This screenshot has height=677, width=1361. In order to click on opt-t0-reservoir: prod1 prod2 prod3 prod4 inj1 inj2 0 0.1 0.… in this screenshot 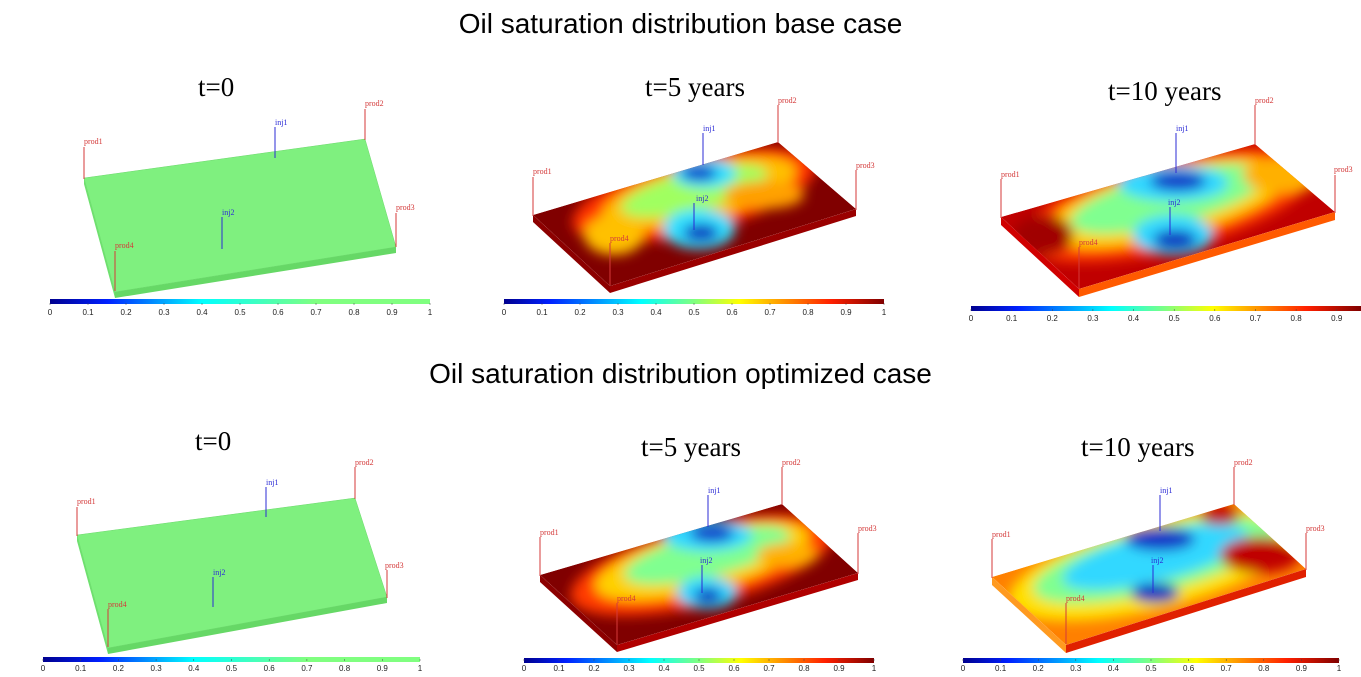, I will do `click(232, 565)`.